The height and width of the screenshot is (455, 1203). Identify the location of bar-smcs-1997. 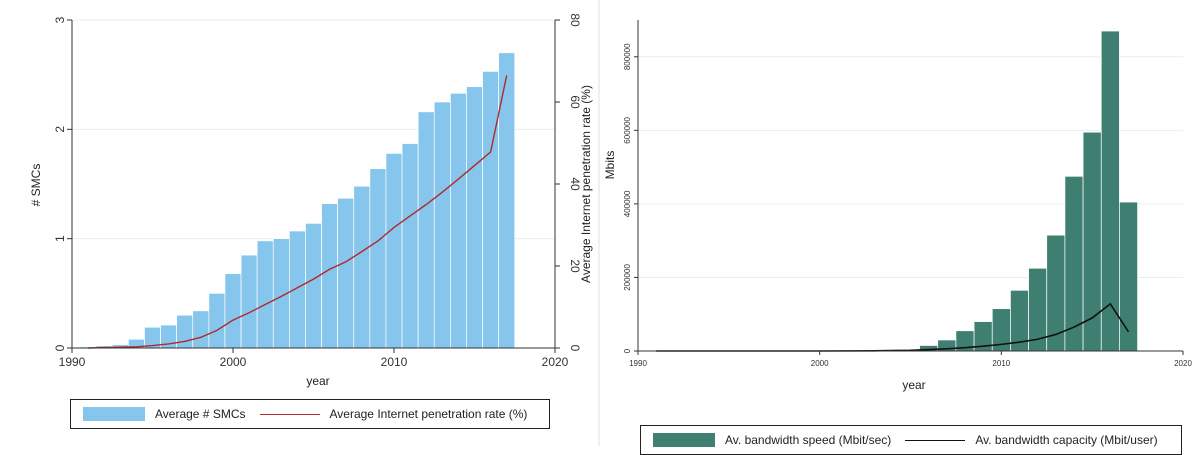
(185, 331).